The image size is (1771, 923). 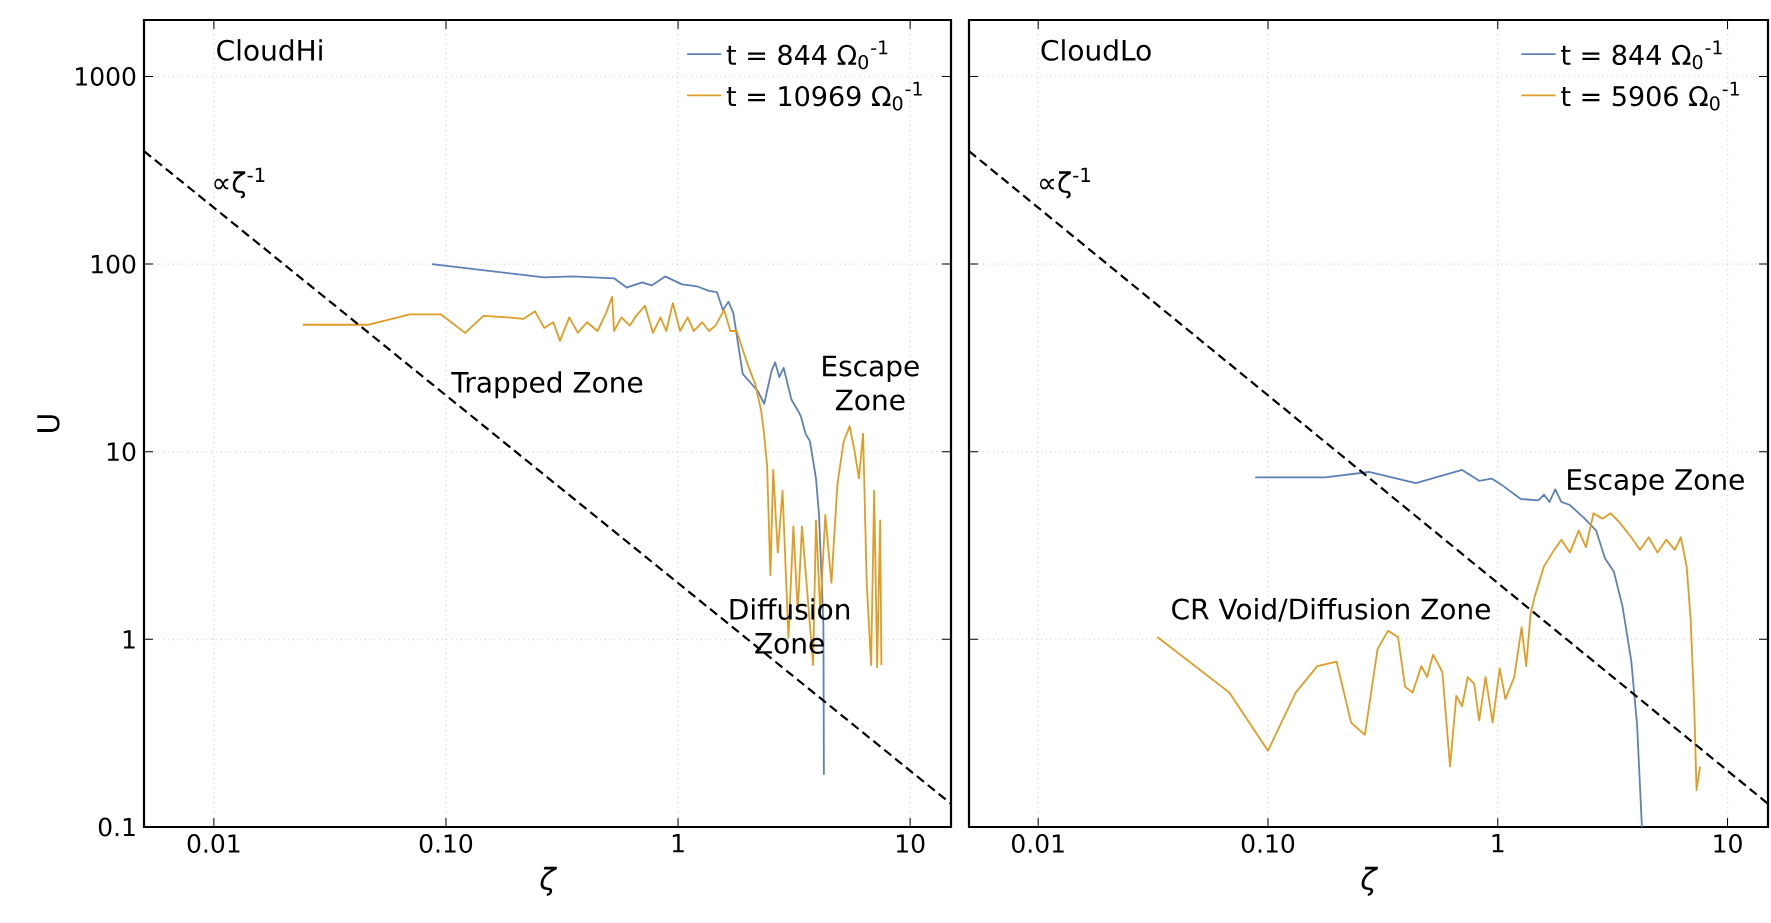 I want to click on legend-label: t = 5906 Ω$_{0}$-1, so click(x=1650, y=96).